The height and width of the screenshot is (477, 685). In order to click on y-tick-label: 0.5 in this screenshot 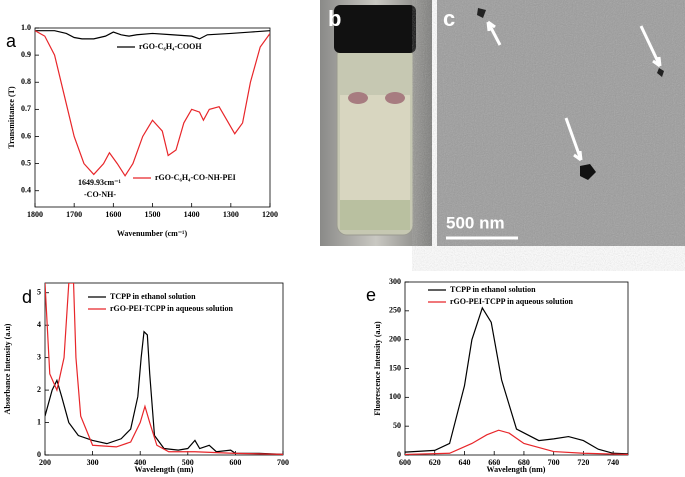, I will do `click(26, 162)`.